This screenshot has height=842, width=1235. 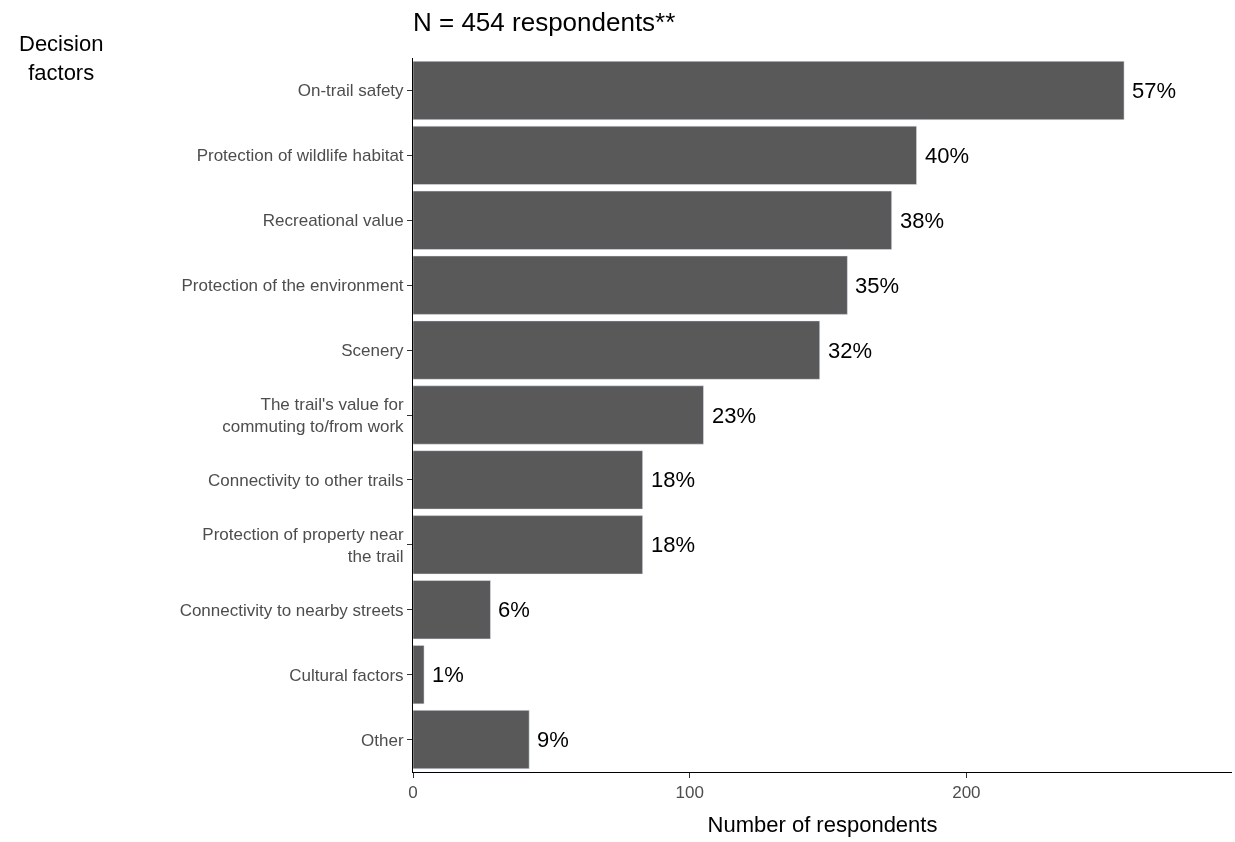 I want to click on annotation: 40%, so click(x=947, y=155).